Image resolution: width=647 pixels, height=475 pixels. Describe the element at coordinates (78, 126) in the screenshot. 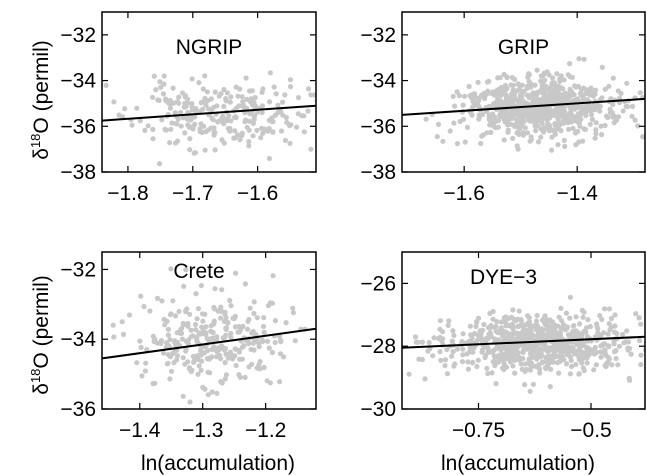

I see `y-tick-label: −36` at that location.